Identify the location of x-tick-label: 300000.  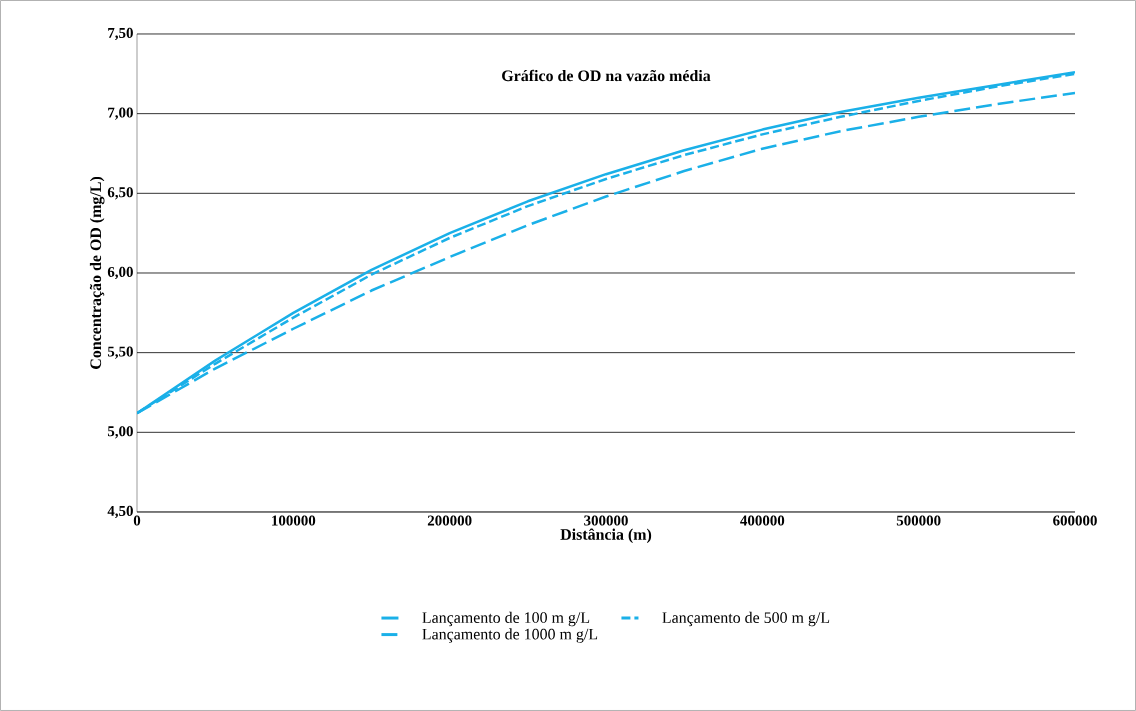
(606, 520).